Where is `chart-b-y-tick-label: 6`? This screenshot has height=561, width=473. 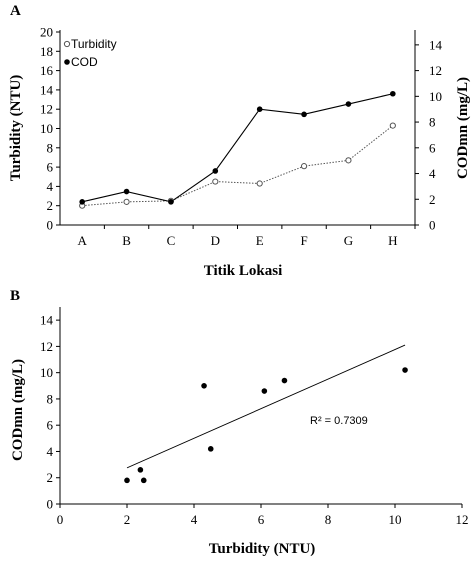 chart-b-y-tick-label: 6 is located at coordinates (50, 425).